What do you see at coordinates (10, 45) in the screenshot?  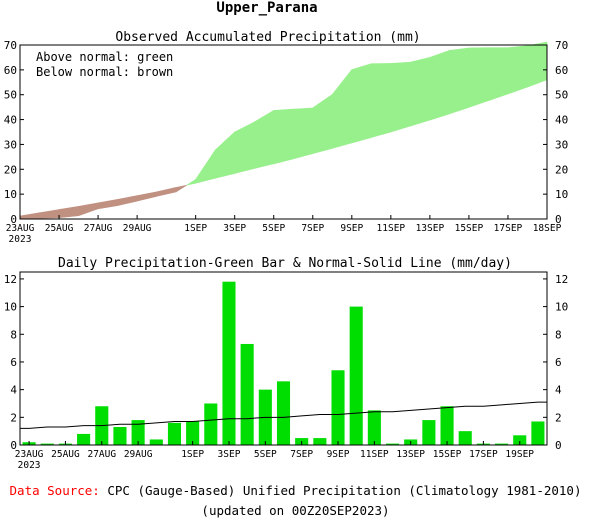 I see `y-tick-label-left: 70` at bounding box center [10, 45].